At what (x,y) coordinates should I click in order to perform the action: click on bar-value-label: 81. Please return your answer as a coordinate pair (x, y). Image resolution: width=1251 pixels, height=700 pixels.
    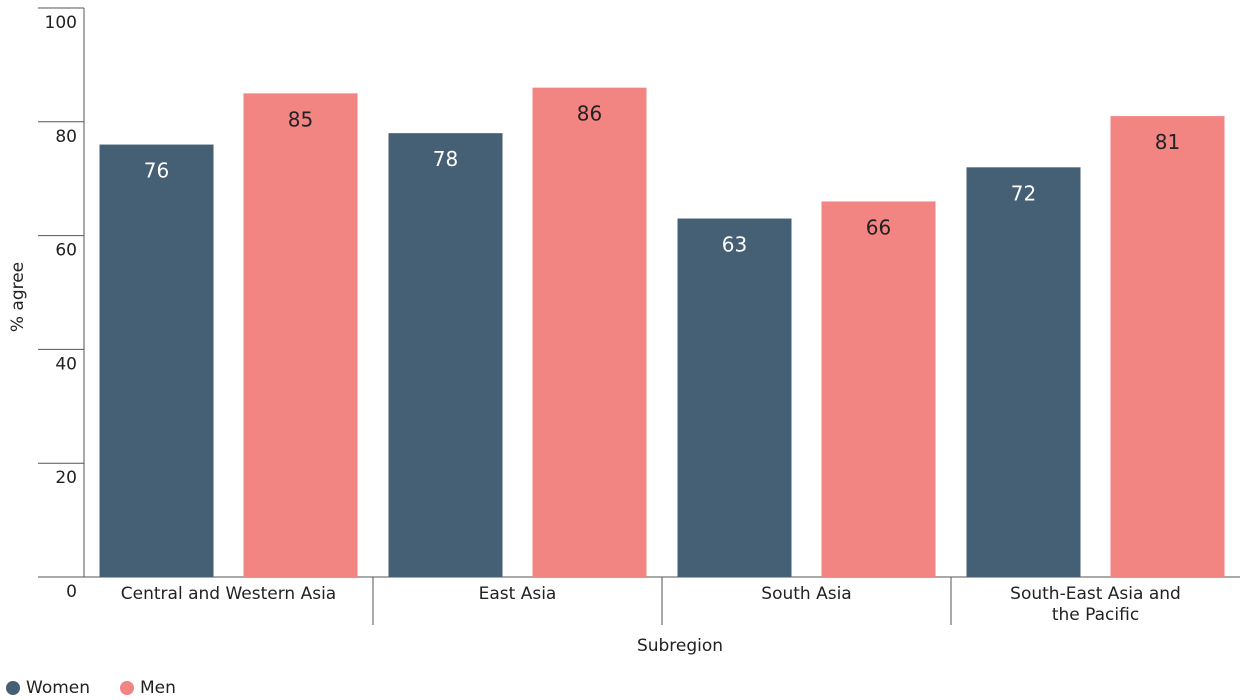
    Looking at the image, I should click on (1167, 142).